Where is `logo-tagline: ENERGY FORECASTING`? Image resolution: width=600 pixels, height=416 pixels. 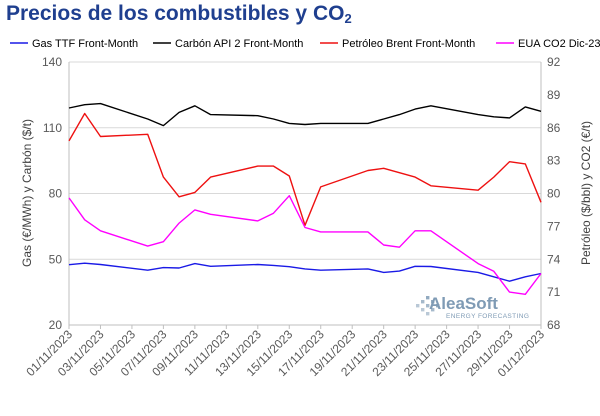
logo-tagline: ENERGY FORECASTING is located at coordinates (487, 316).